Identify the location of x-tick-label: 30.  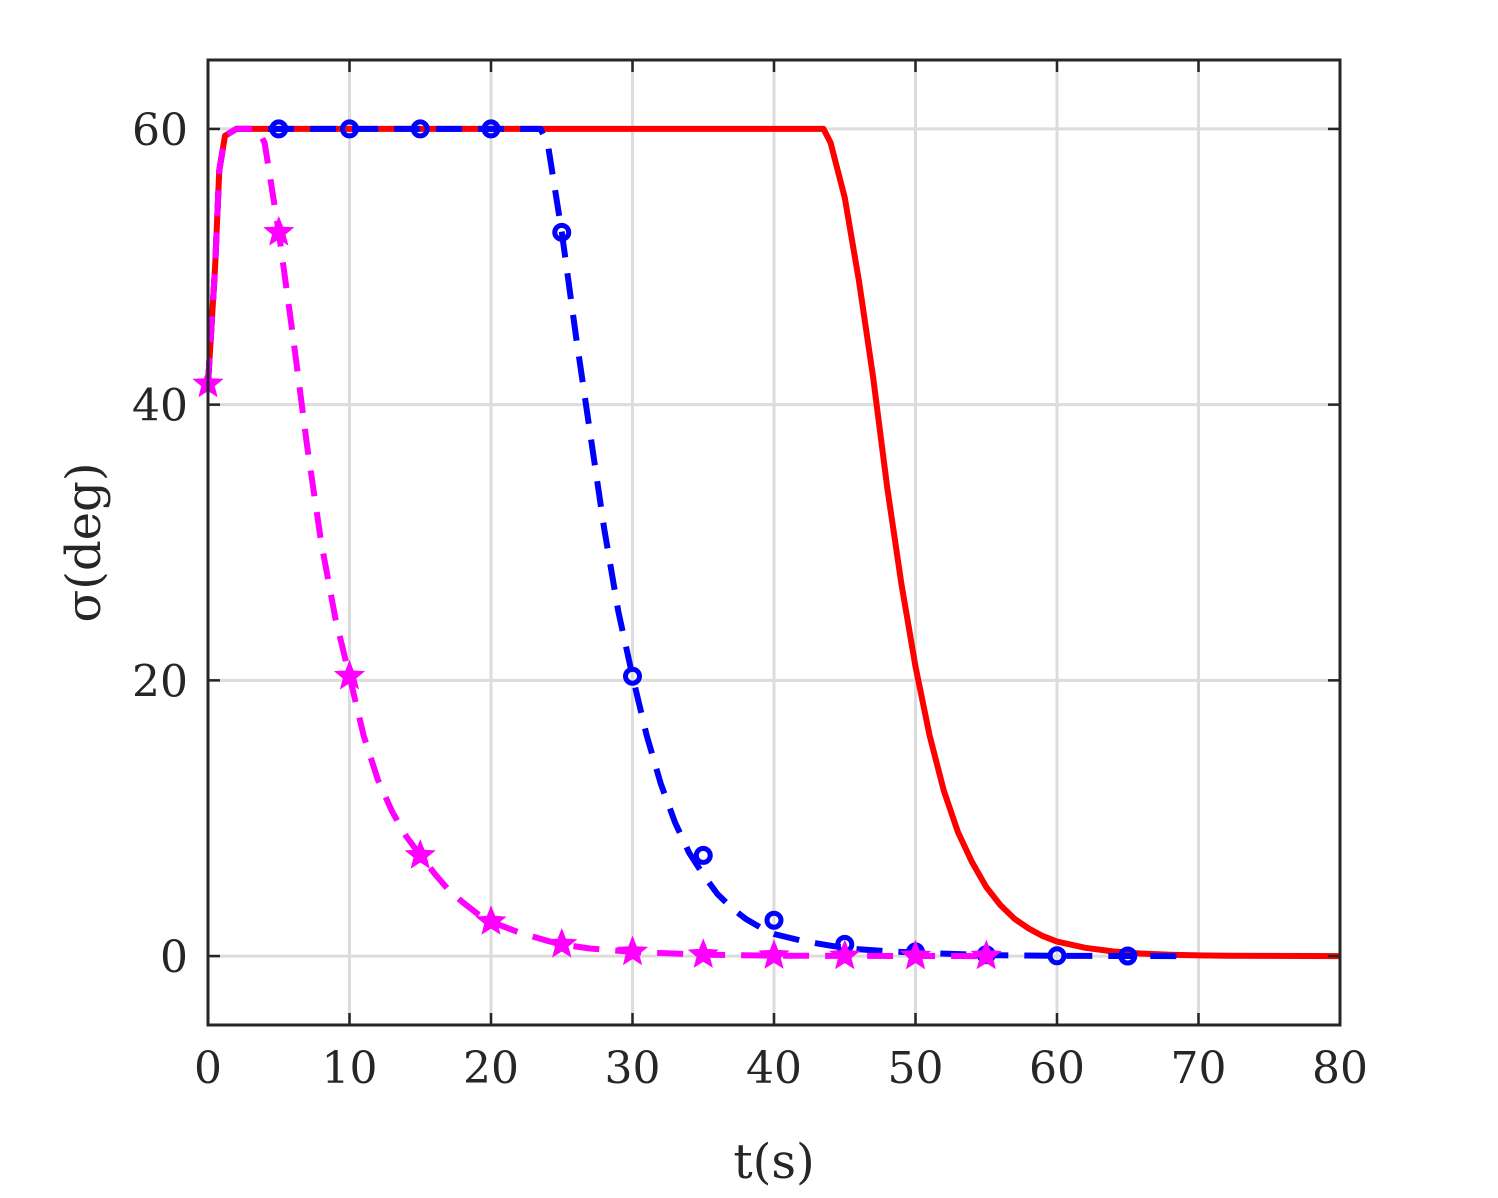
(633, 1068).